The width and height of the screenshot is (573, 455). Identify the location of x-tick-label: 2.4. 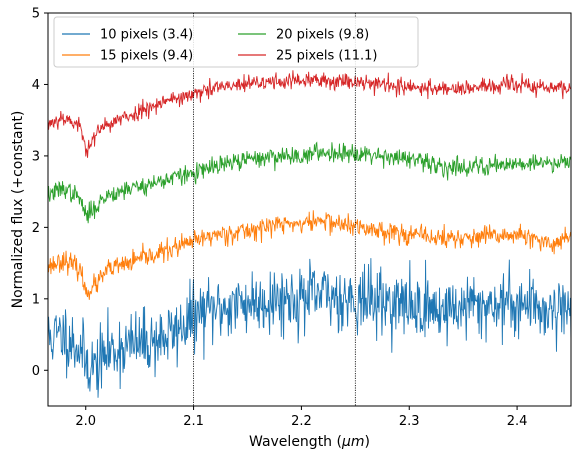
(517, 421).